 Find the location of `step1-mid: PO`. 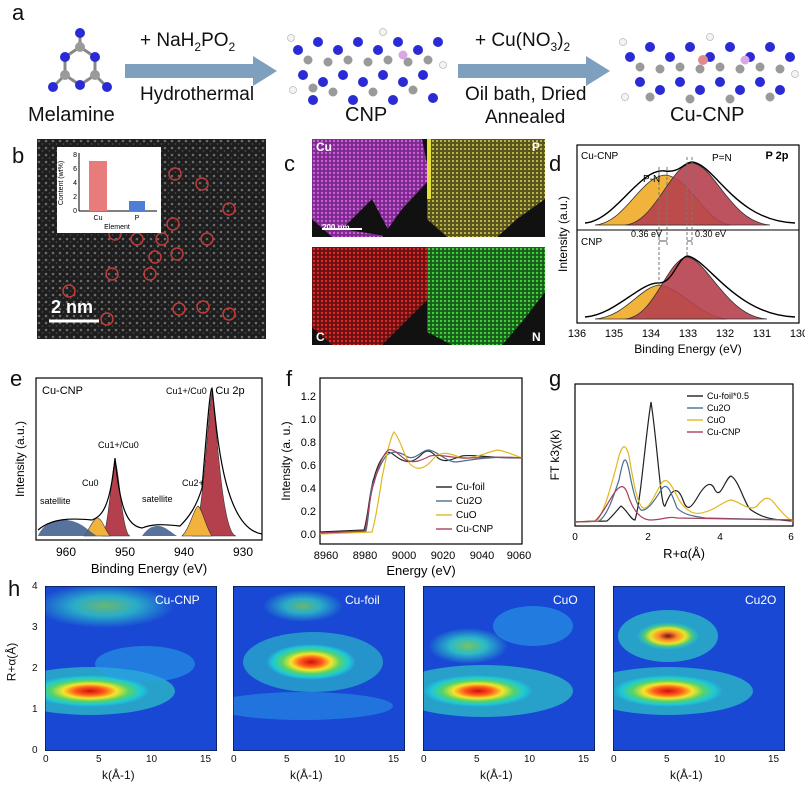

step1-mid: PO is located at coordinates (215, 40).